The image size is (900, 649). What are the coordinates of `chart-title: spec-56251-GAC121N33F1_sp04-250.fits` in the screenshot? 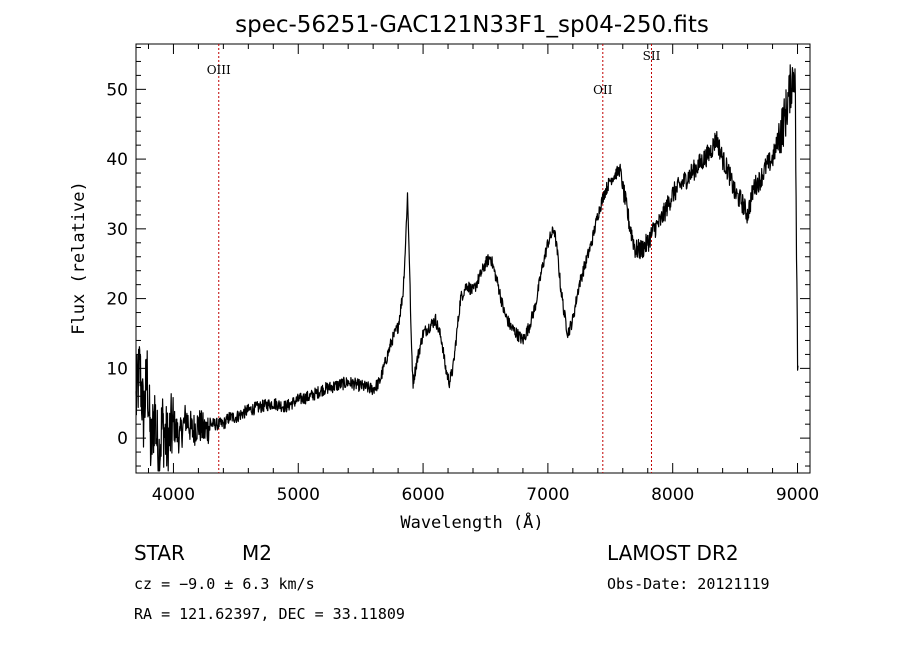 It's located at (472, 25).